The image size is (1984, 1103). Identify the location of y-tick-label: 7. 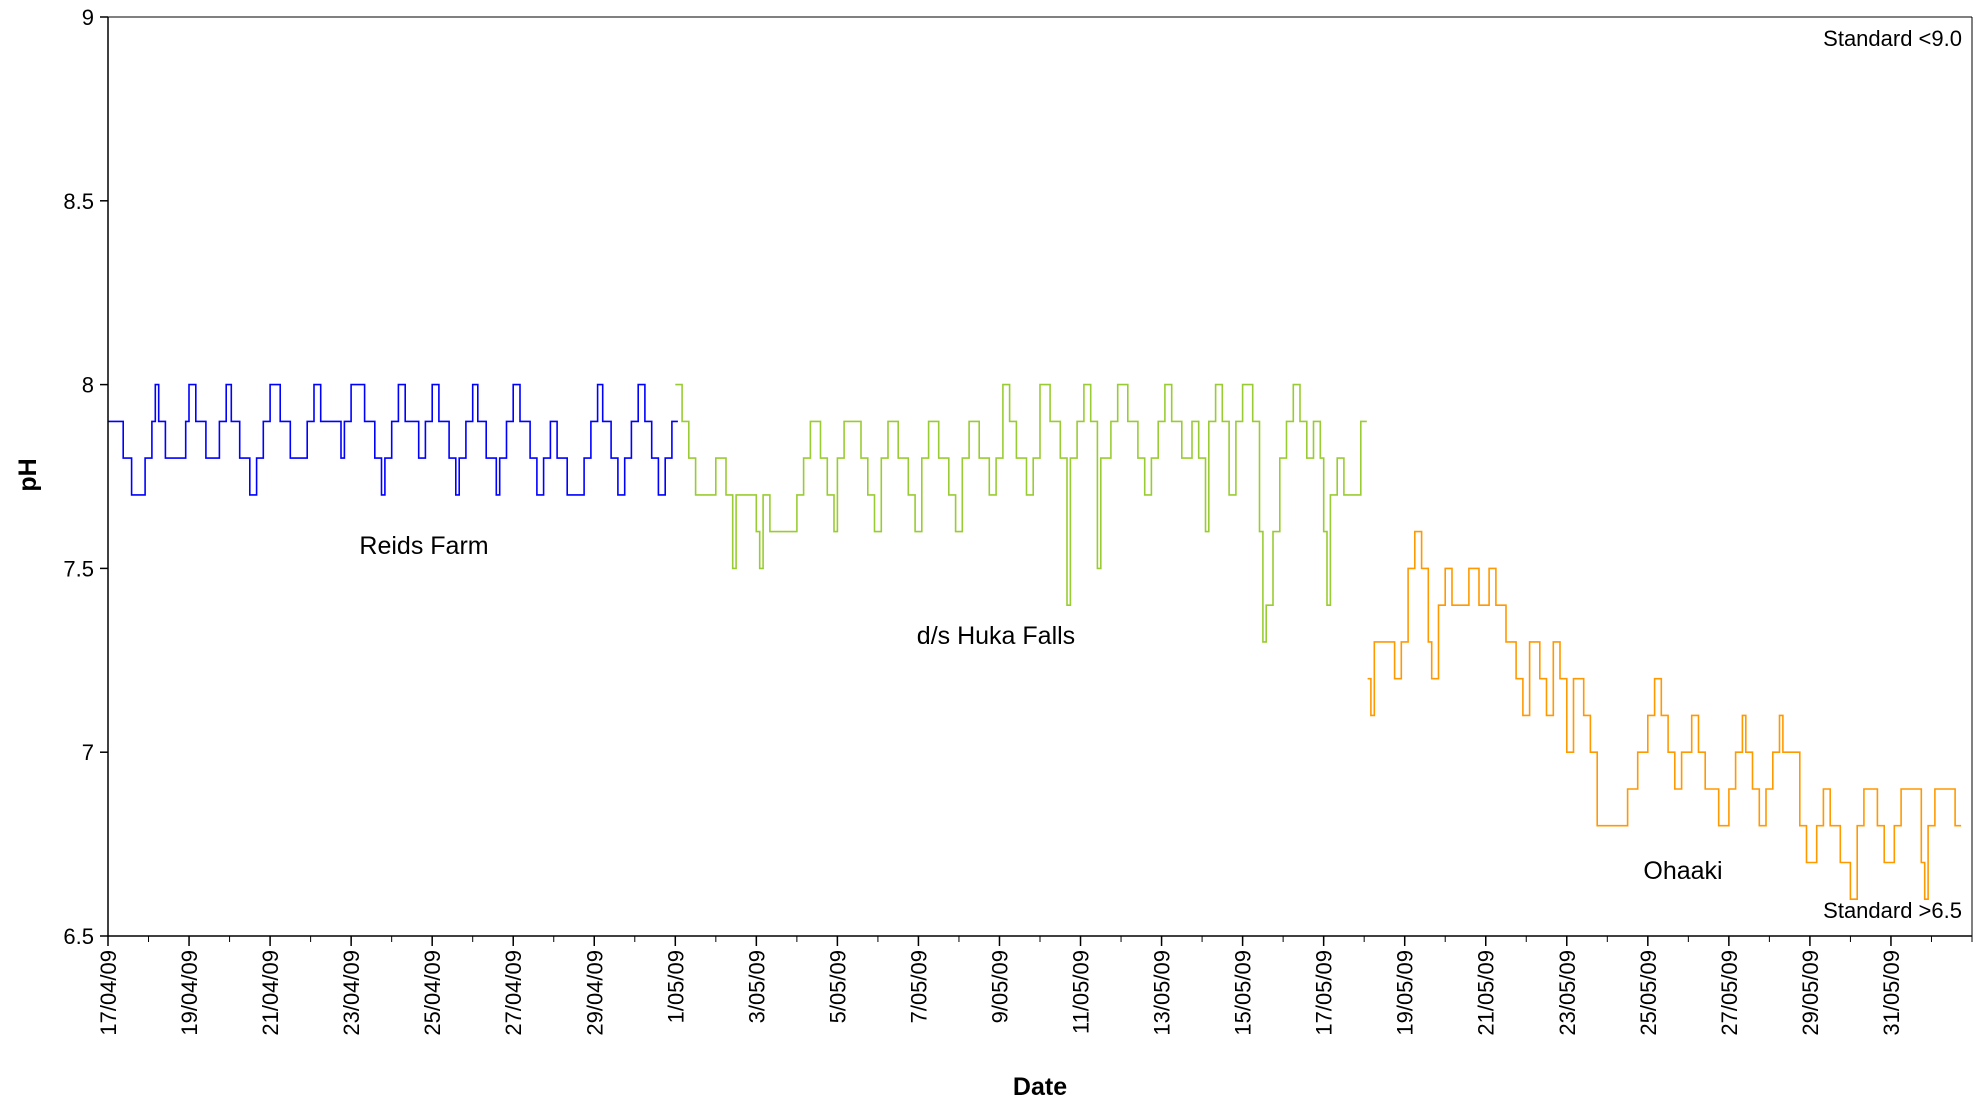
(88, 752).